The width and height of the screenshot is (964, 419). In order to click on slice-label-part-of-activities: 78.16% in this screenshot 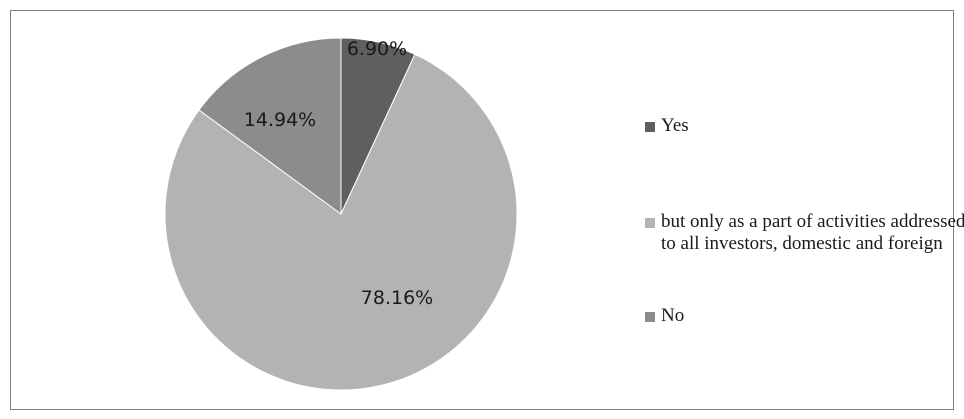, I will do `click(397, 298)`.